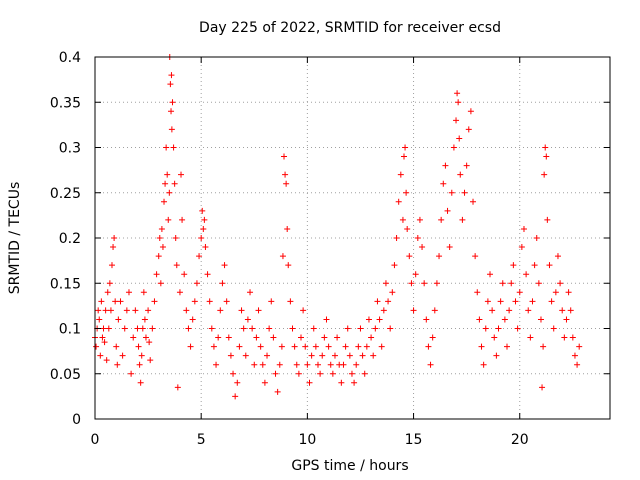 The width and height of the screenshot is (640, 480). Describe the element at coordinates (70, 149) in the screenshot. I see `y-tick-label: 0.3` at that location.